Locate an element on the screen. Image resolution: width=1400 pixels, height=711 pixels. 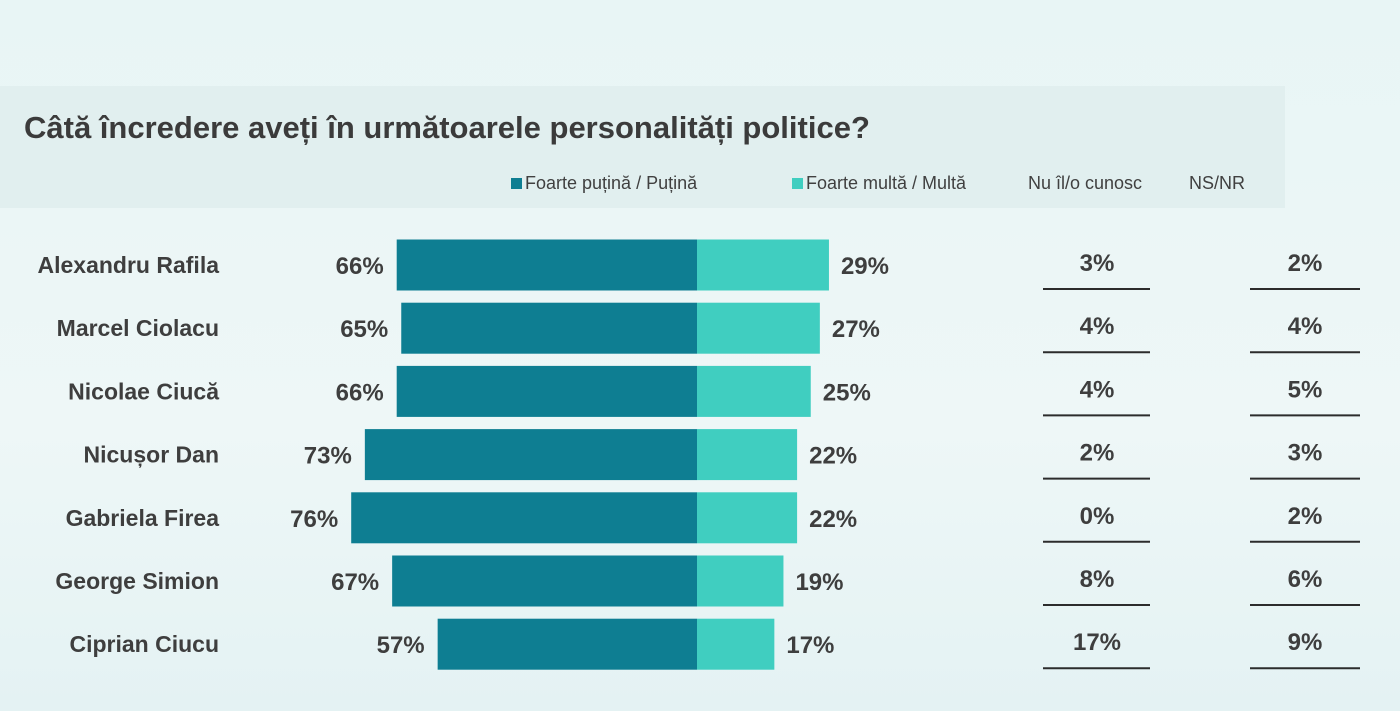
category-label-nicolae-ciuca: Nicolae Ciucă is located at coordinates (143, 391).